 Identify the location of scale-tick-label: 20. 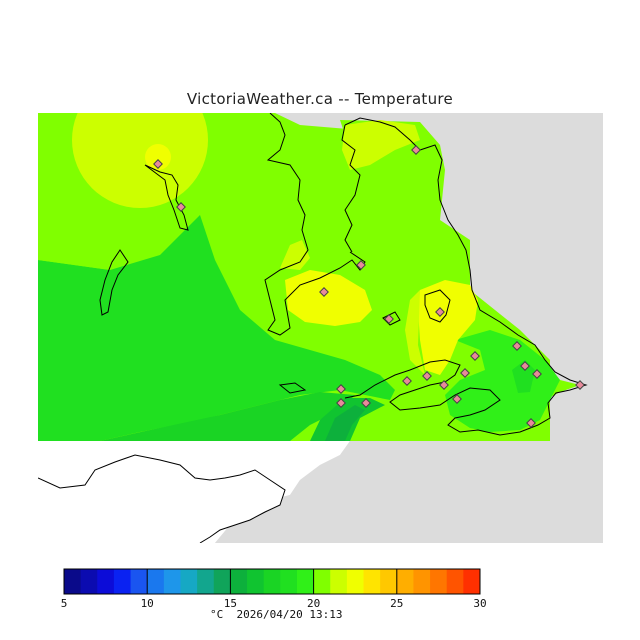
(313, 603).